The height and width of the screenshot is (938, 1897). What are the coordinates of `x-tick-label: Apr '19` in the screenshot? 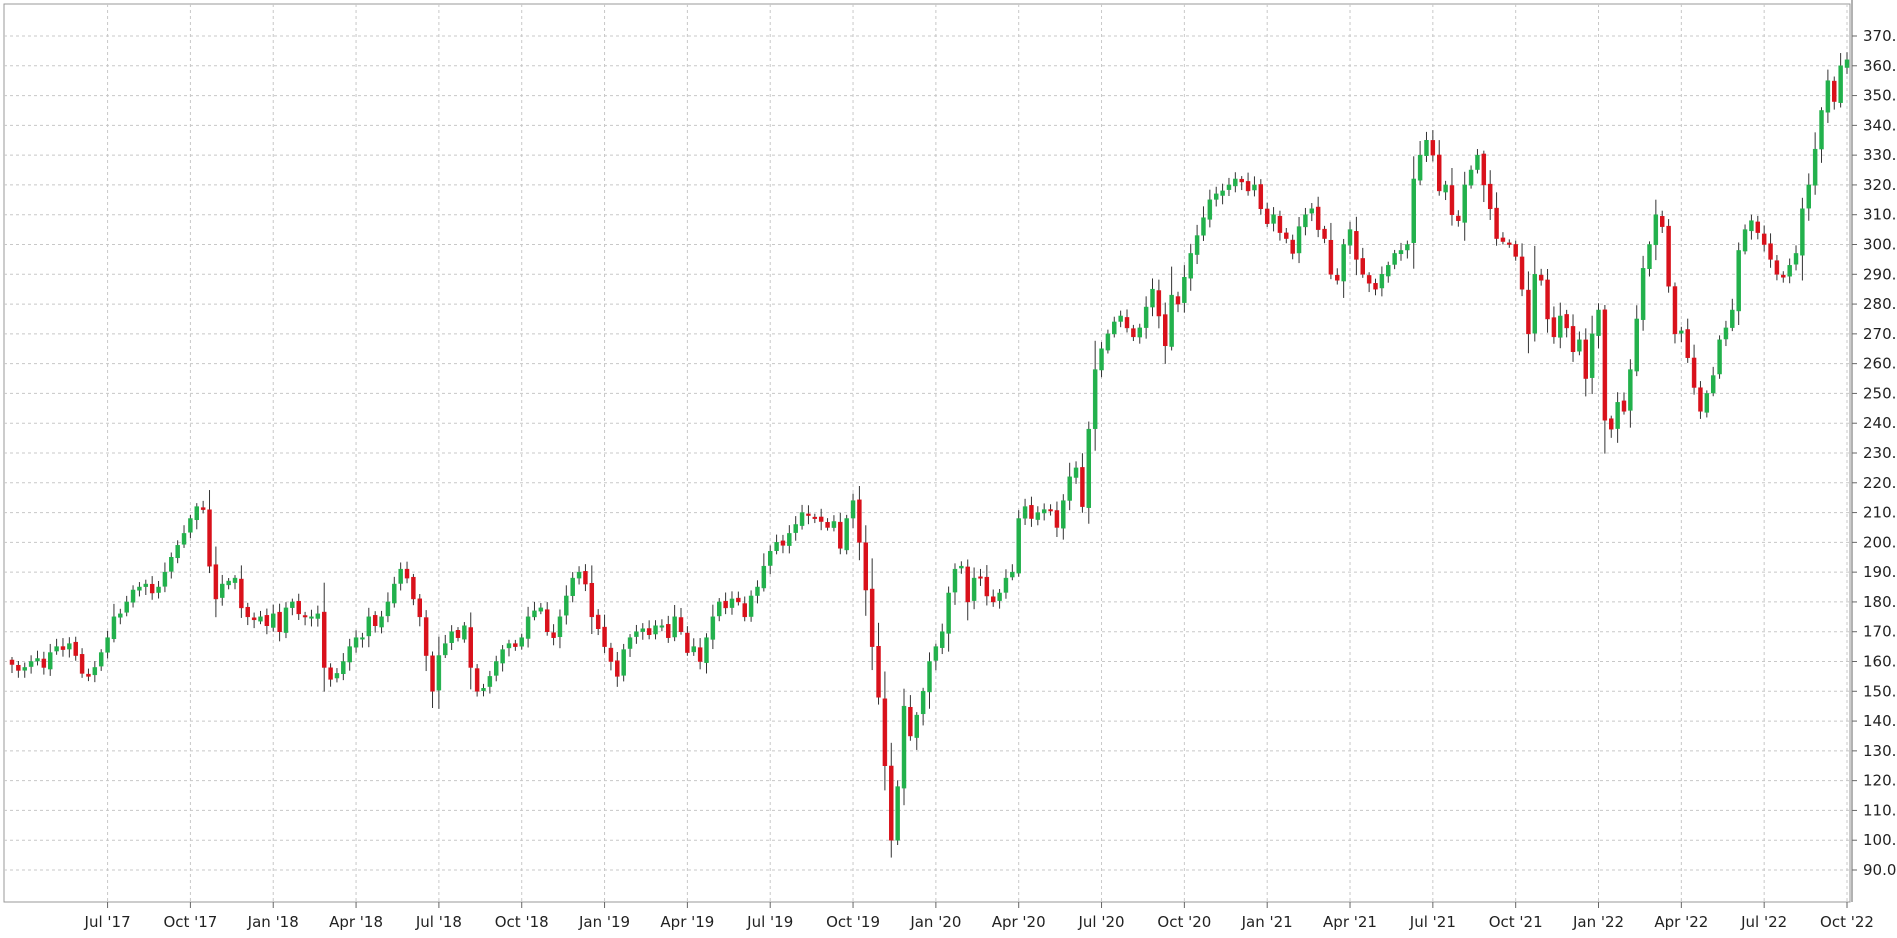 It's located at (687, 922).